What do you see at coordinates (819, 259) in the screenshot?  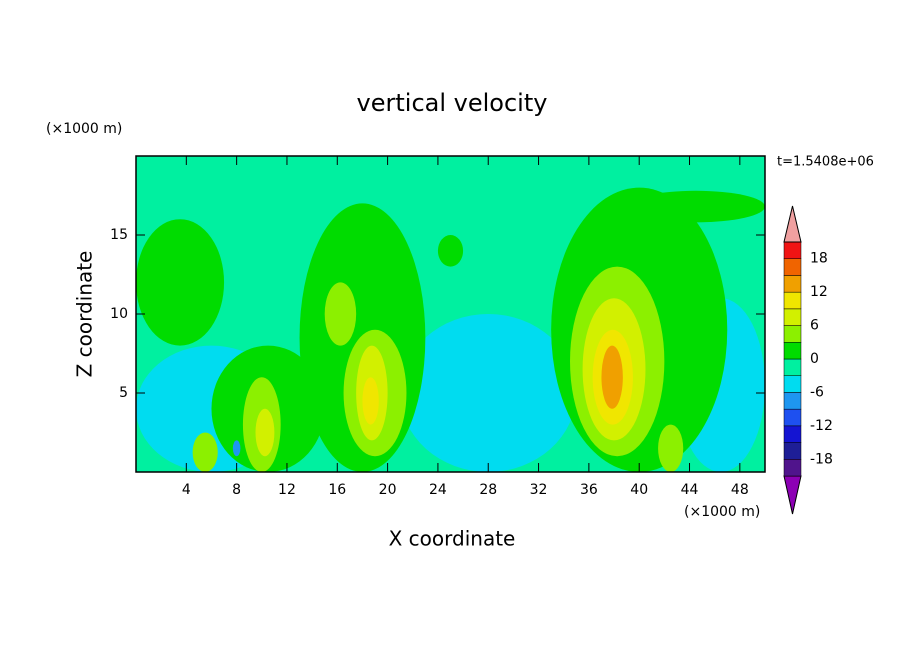 I see `colorbar-label: 18` at bounding box center [819, 259].